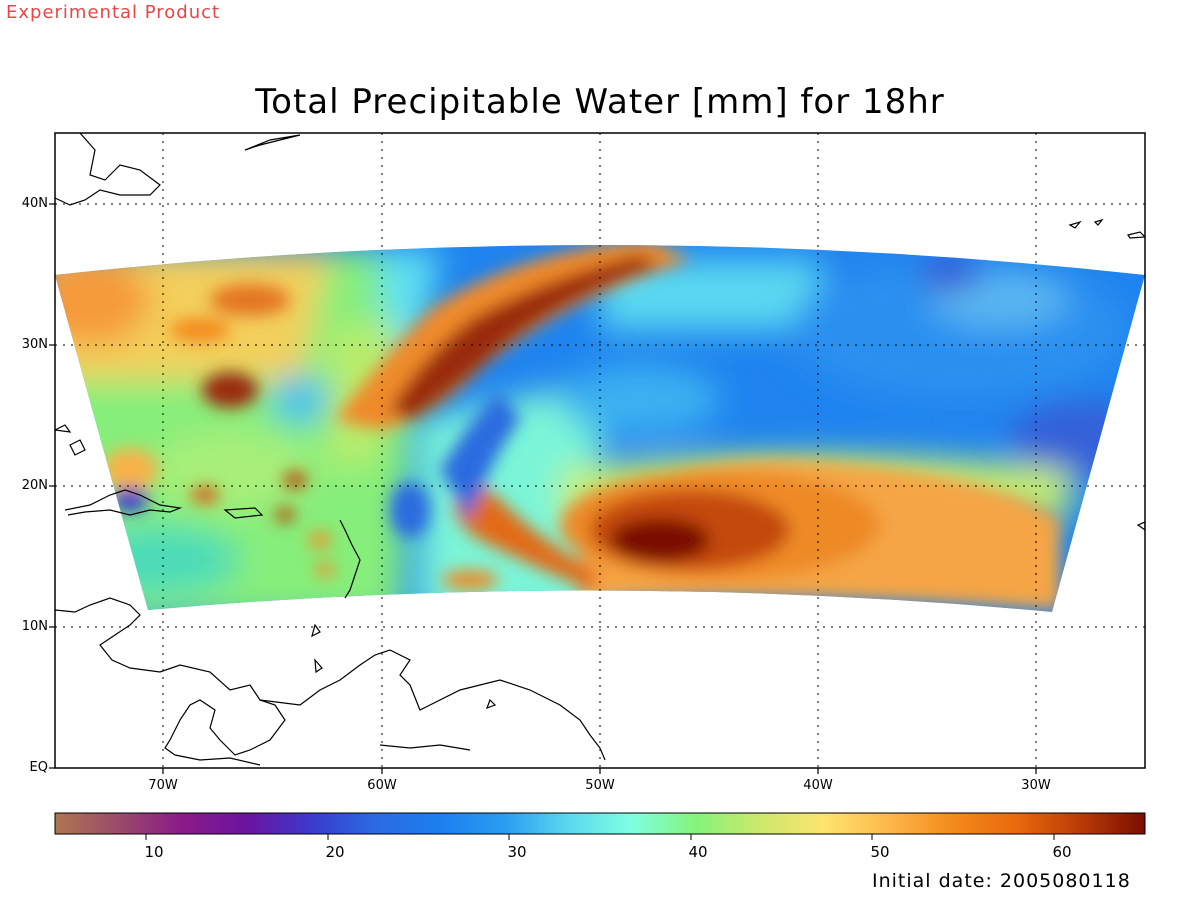 This screenshot has width=1200, height=900. What do you see at coordinates (880, 852) in the screenshot?
I see `colorbar-label-50: 50` at bounding box center [880, 852].